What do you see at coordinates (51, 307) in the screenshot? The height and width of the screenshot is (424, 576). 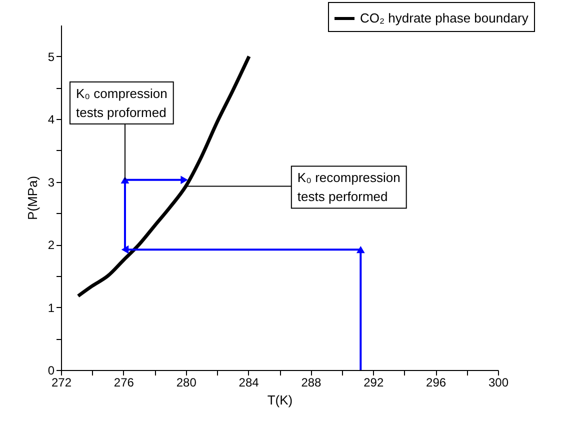 I see `y-tick-label: 1` at bounding box center [51, 307].